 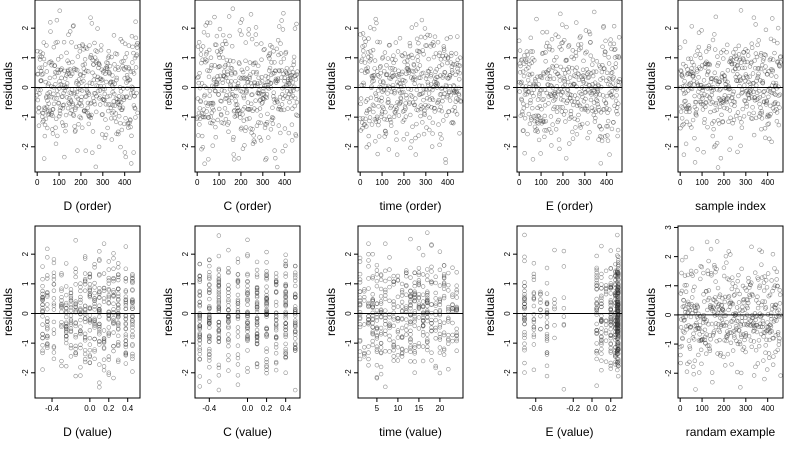 I want to click on plot-frame, so click(x=87, y=86).